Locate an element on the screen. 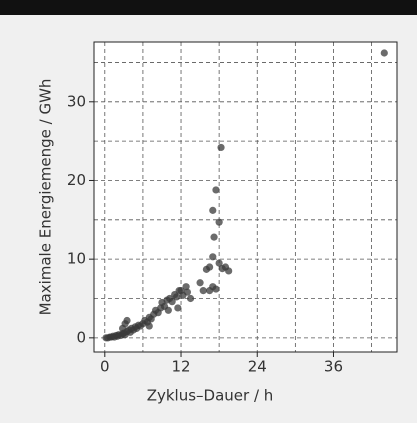 The image size is (417, 423). x-tick-label: 24 is located at coordinates (257, 367).